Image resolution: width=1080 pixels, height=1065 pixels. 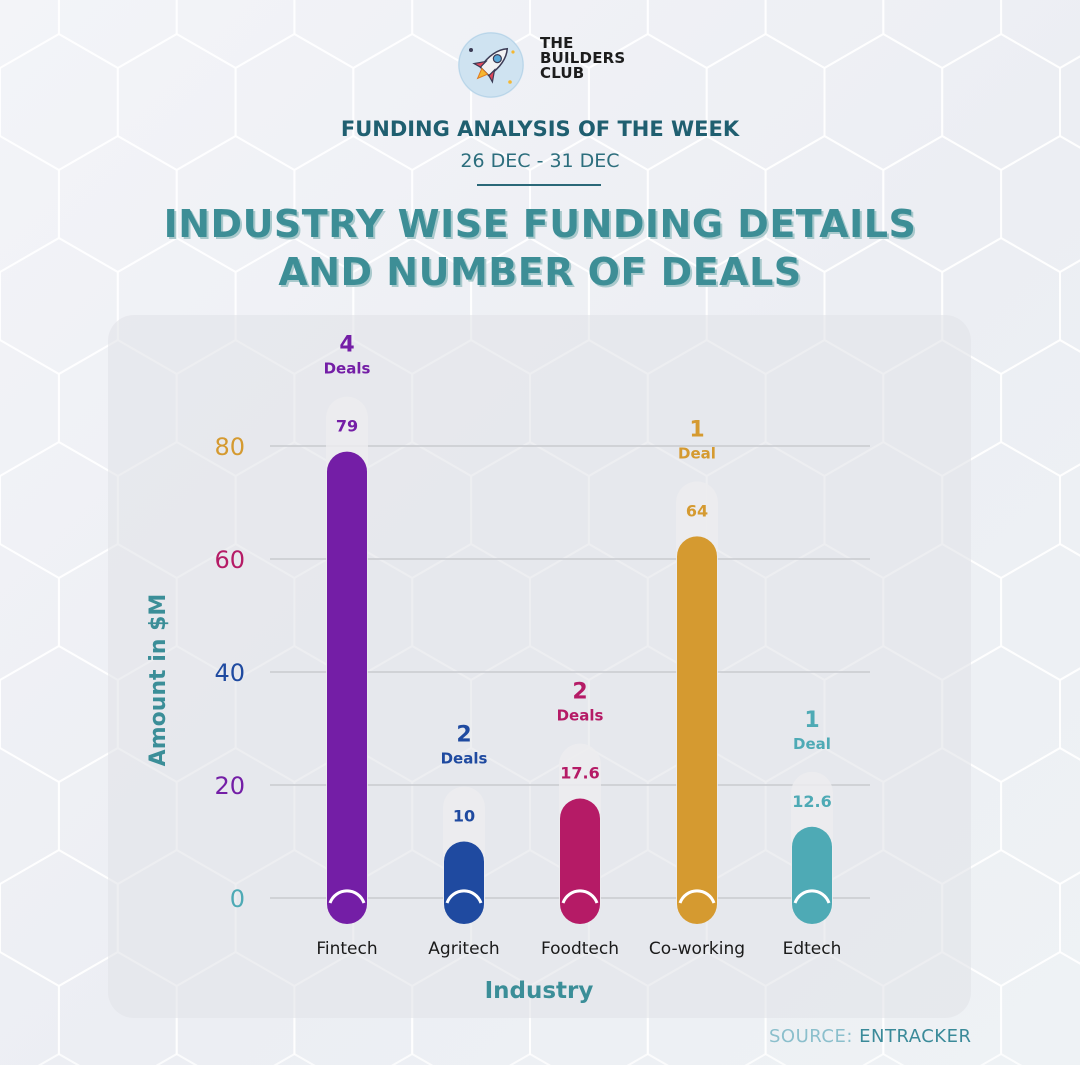 I want to click on hexagon-shape, so click(x=1040, y=1007).